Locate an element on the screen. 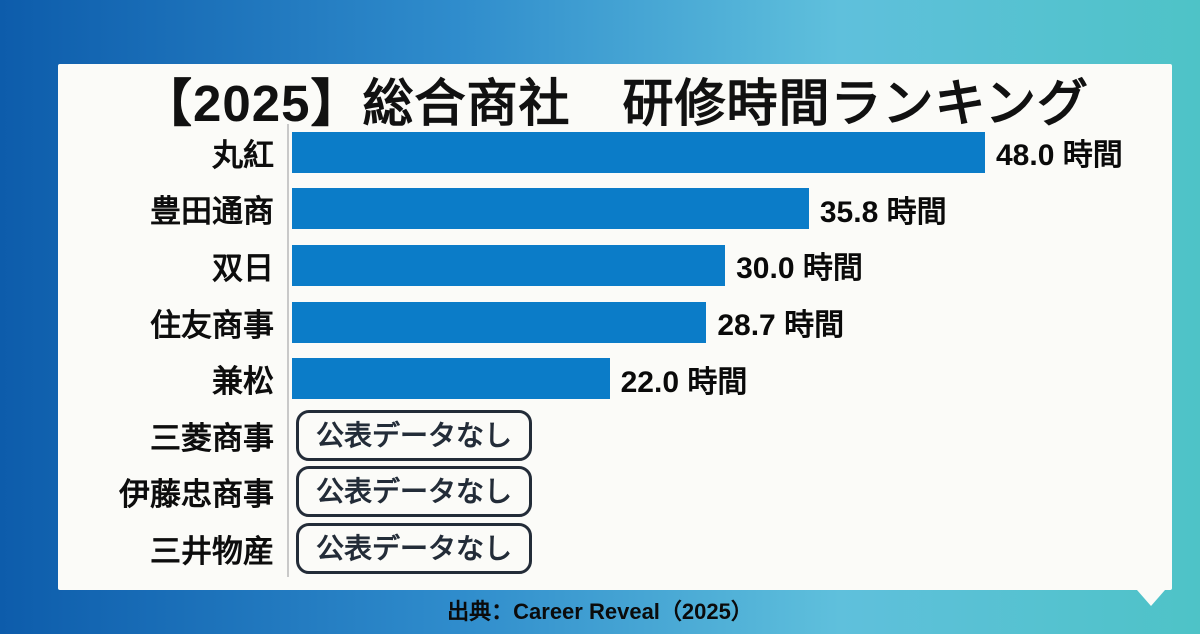  bar-area: 30.0 時間 is located at coordinates (729, 265).